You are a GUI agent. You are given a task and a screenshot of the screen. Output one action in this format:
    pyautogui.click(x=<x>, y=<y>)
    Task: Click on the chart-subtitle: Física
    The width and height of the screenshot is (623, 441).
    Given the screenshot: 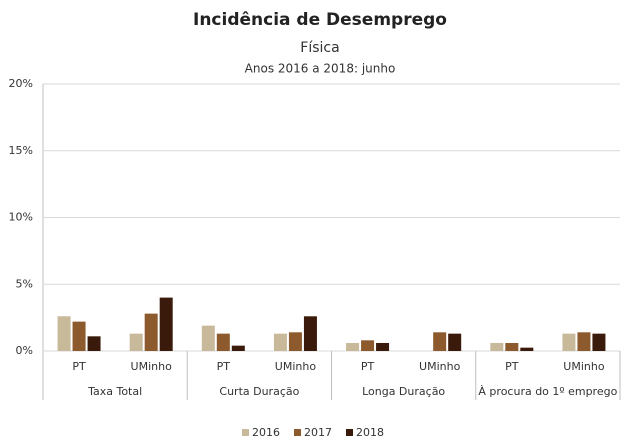 What is the action you would take?
    pyautogui.click(x=319, y=48)
    